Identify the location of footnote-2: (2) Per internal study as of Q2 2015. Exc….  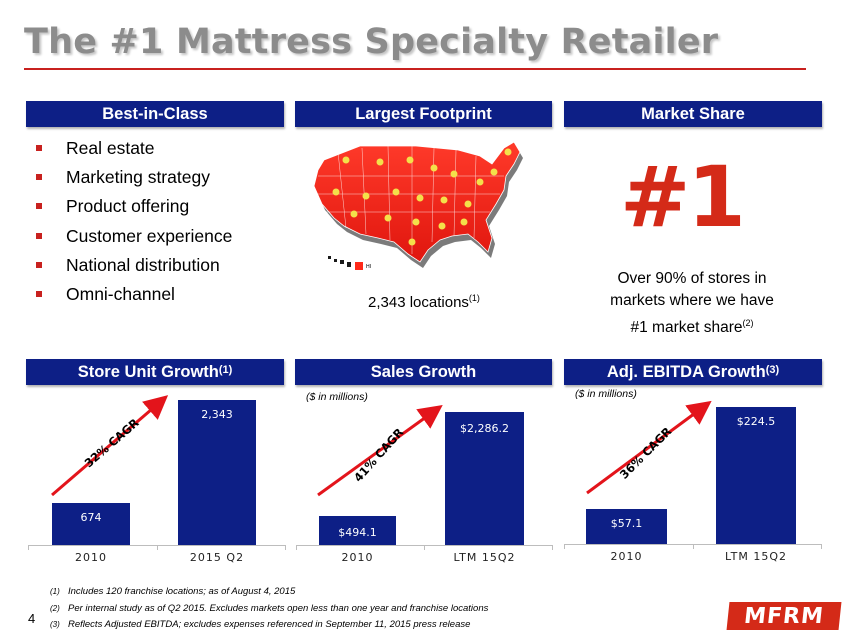
(269, 608).